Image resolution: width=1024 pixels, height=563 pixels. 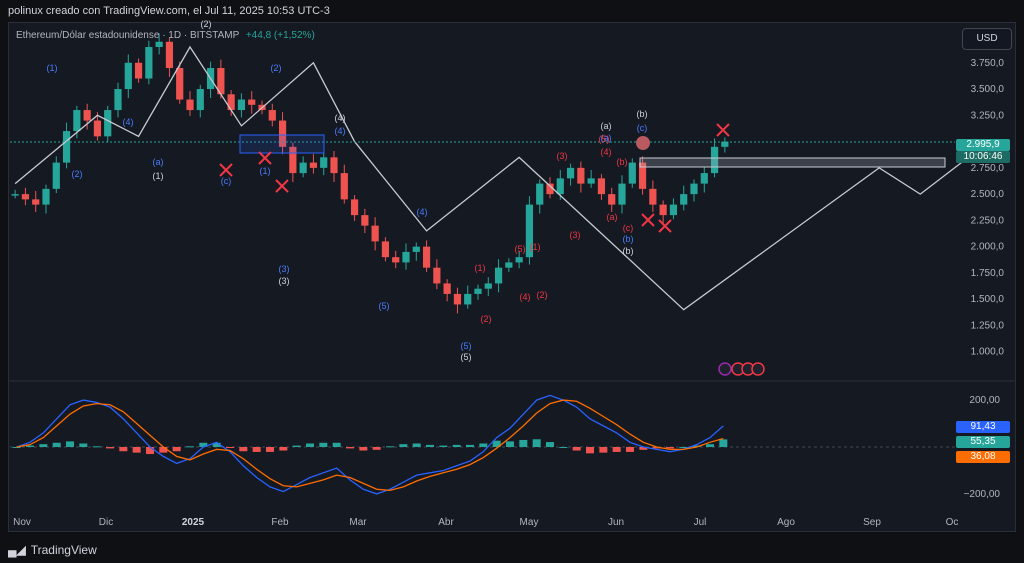 What do you see at coordinates (282, 144) in the screenshot?
I see `zone-box` at bounding box center [282, 144].